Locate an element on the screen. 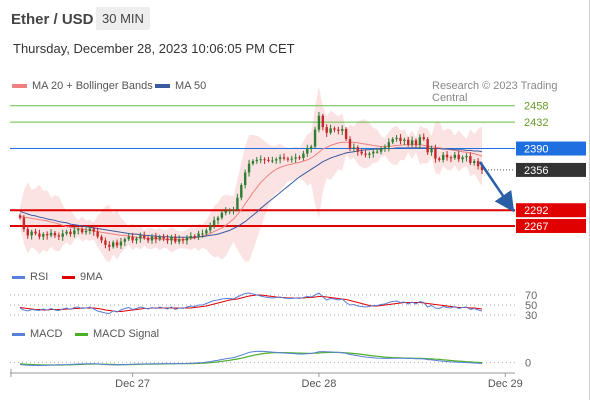 The height and width of the screenshot is (400, 590). macd-tick-0: 0 is located at coordinates (528, 364).